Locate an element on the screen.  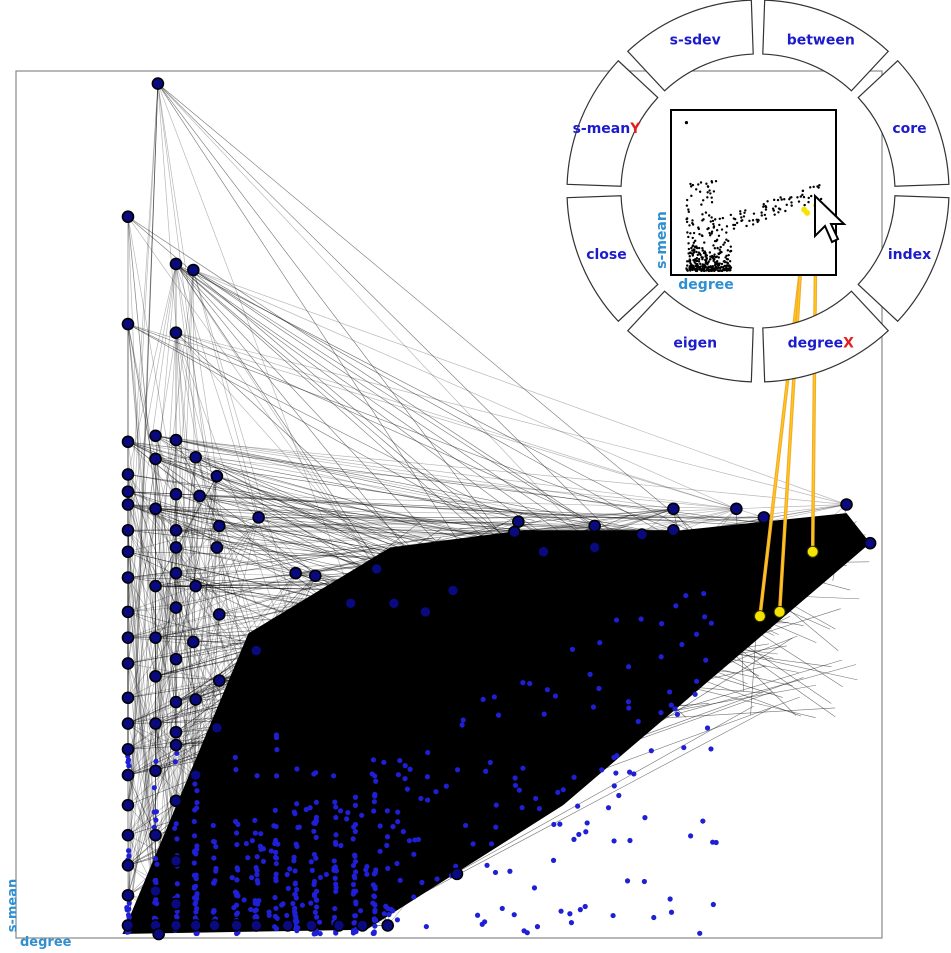
pie-segment-s-mean is located at coordinates (612, 123).